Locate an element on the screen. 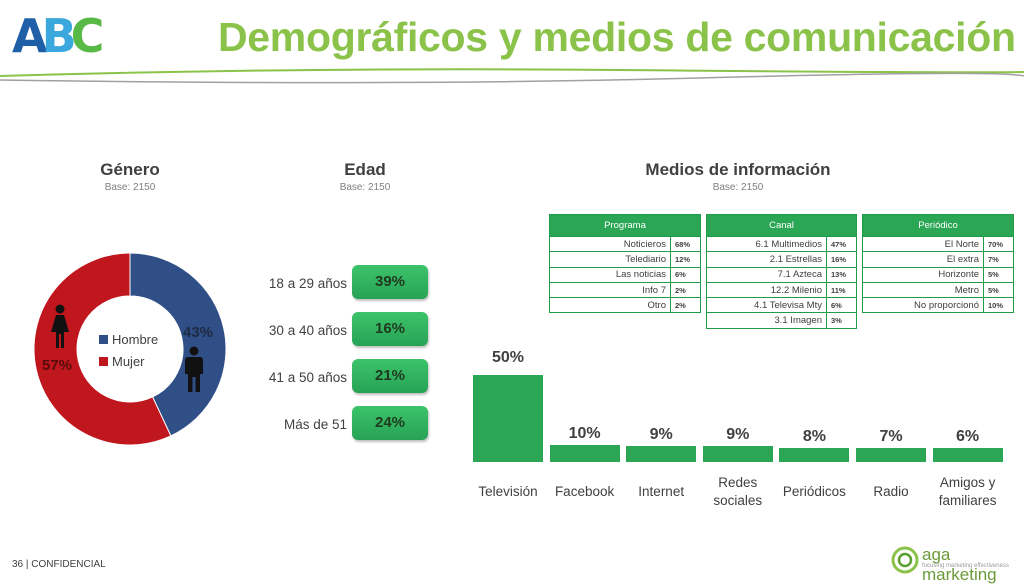 This screenshot has width=1024, height=585. cell-value: 68% is located at coordinates (685, 244).